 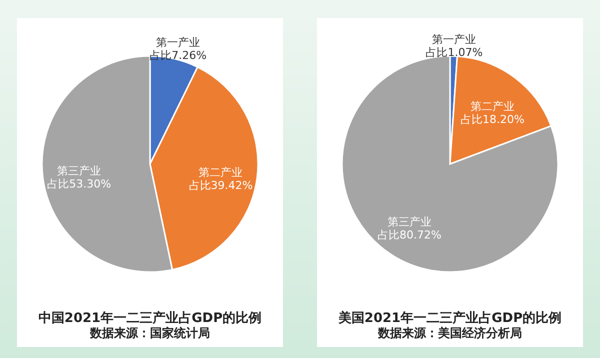 I want to click on source-note: 数据来源：国家统计局, so click(x=149, y=333).